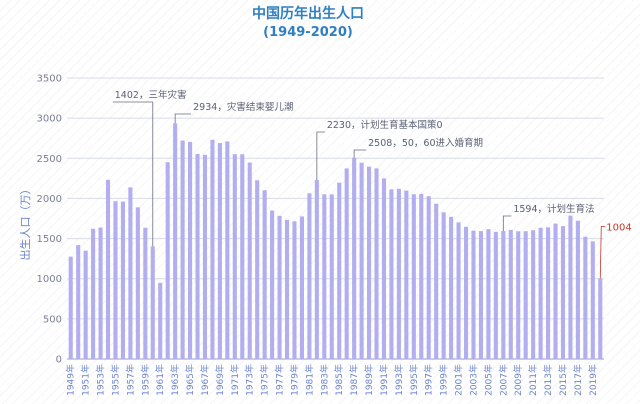  What do you see at coordinates (354, 380) in the screenshot?
I see `x-tick-label: 1987年` at bounding box center [354, 380].